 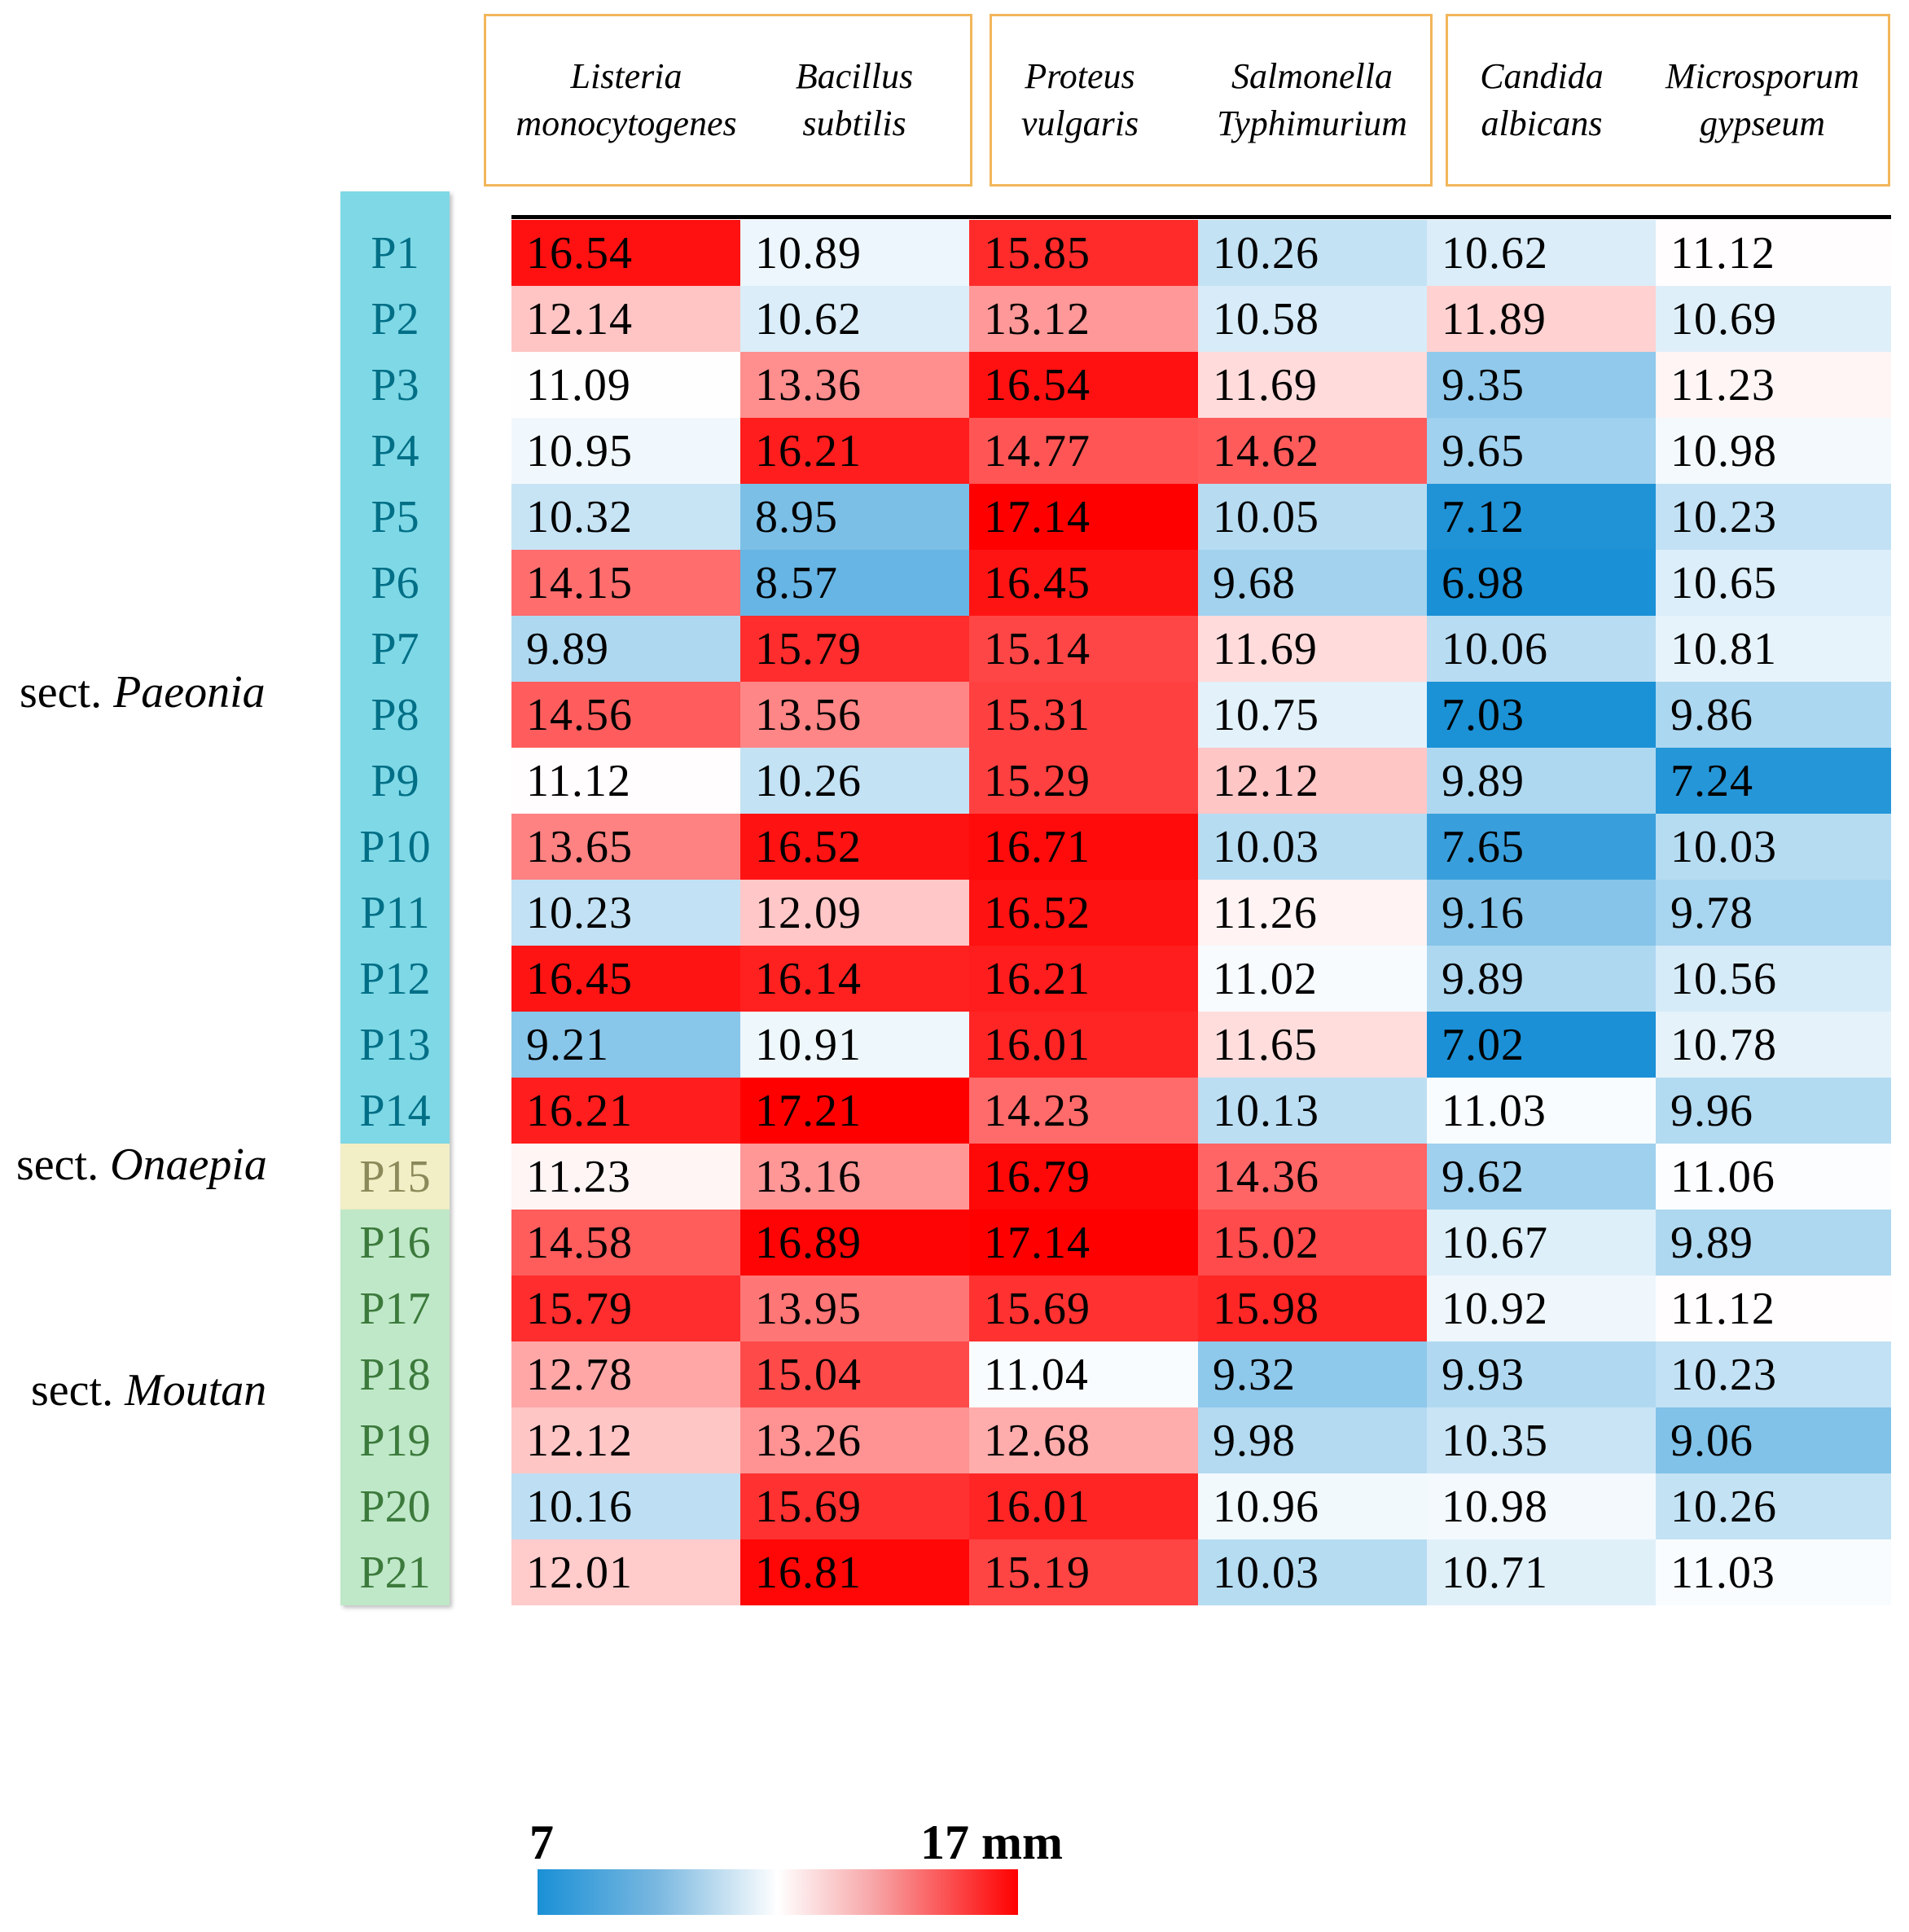 I want to click on column-header-line1: Microsporum, so click(x=1762, y=76).